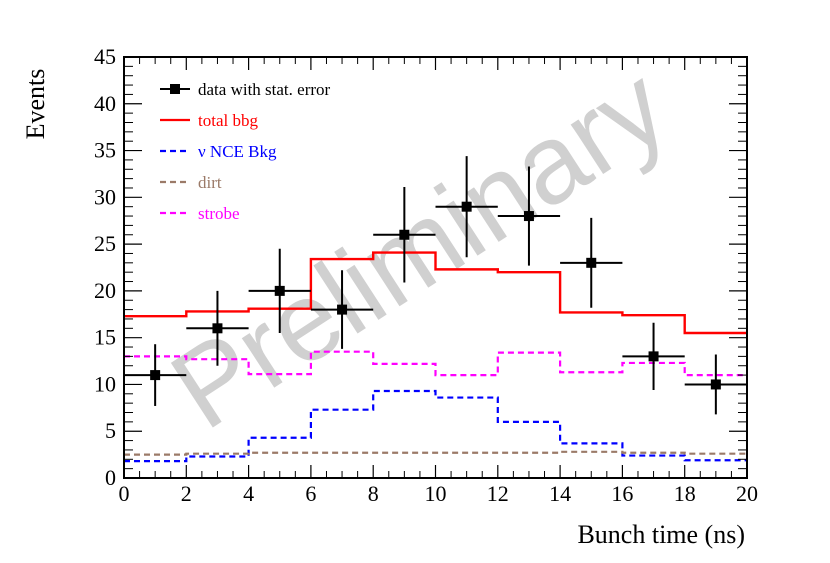 This screenshot has width=830, height=563. Describe the element at coordinates (747, 493) in the screenshot. I see `x-tick-label: 20` at that location.